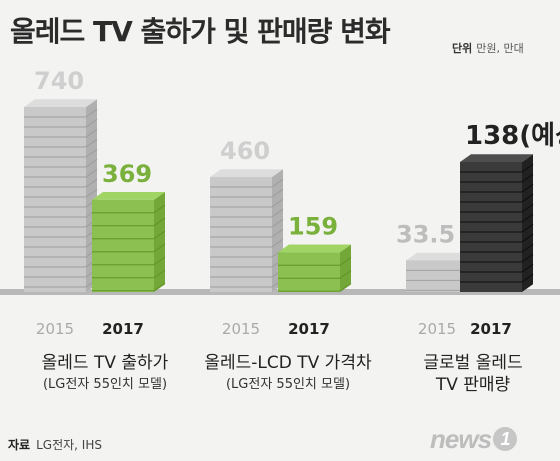 The image size is (560, 461). Describe the element at coordinates (425, 234) in the screenshot. I see `data-label: 33.5` at that location.